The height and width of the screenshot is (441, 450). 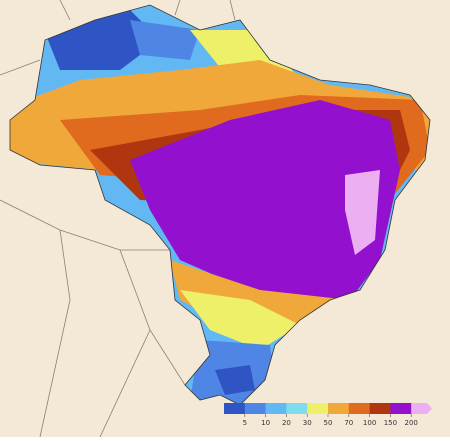 I want to click on colorbar-tick-label: 70, so click(x=348, y=423).